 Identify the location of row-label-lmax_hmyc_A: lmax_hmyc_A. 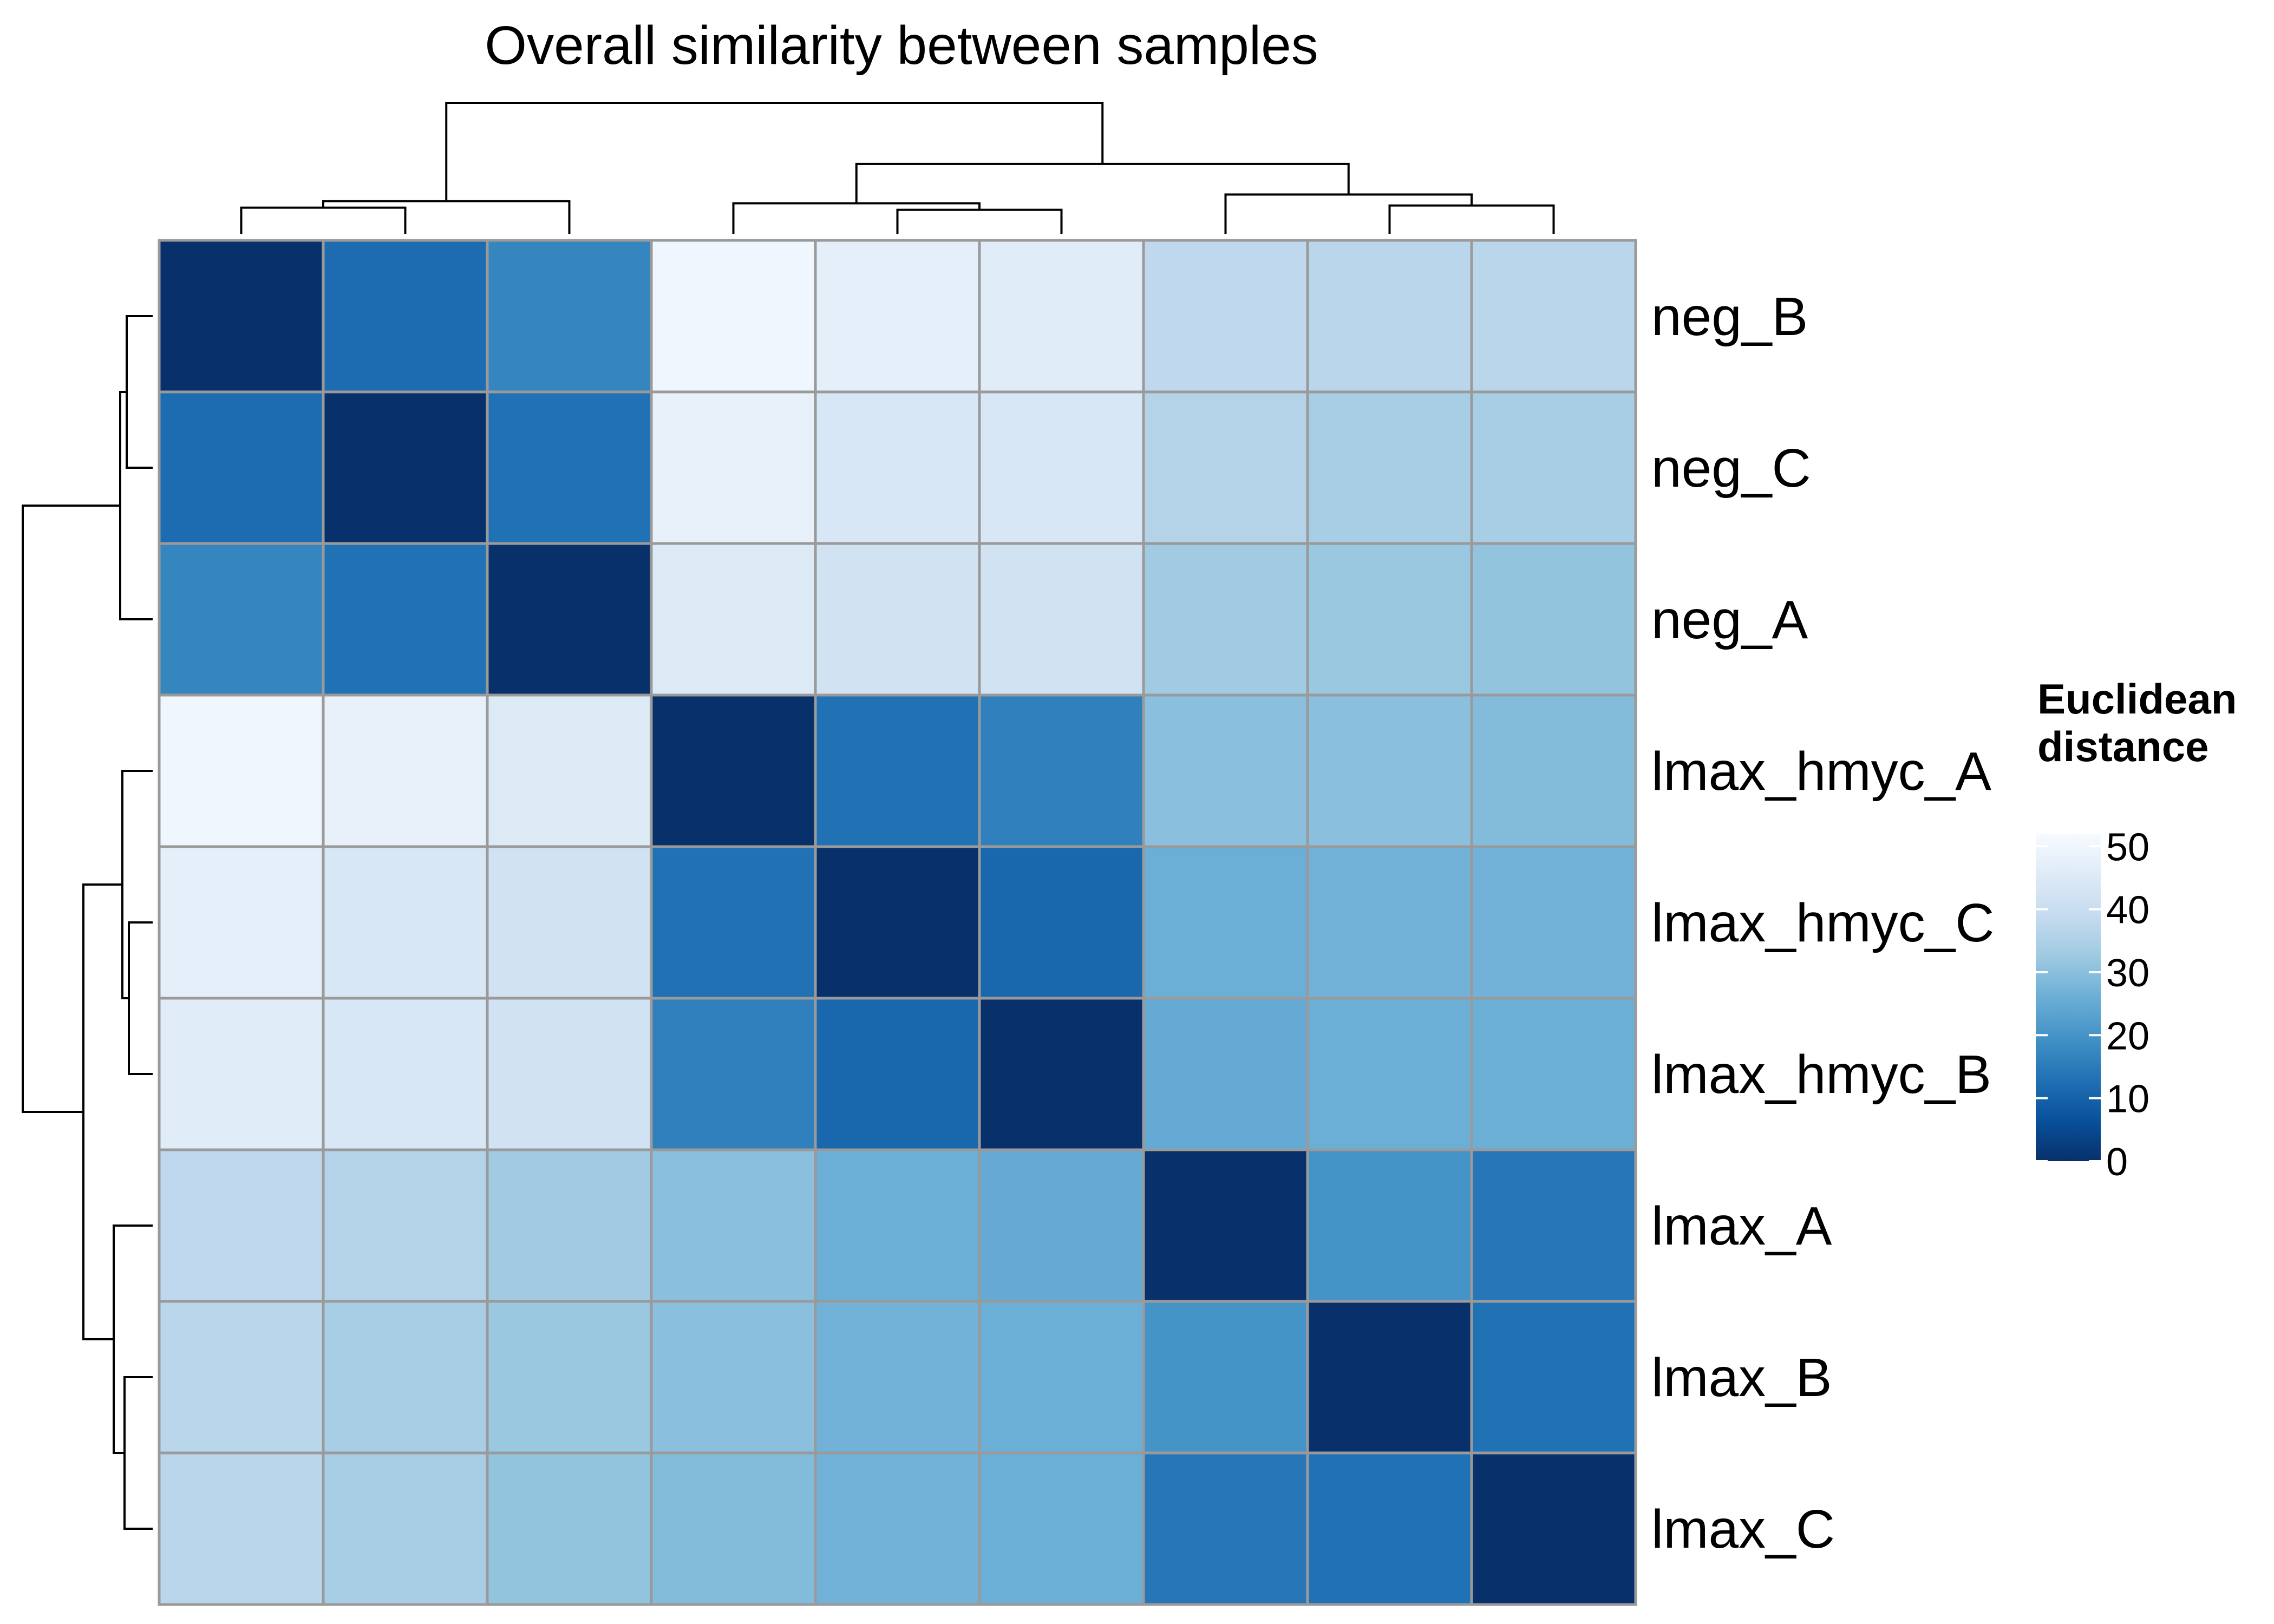
(1821, 771).